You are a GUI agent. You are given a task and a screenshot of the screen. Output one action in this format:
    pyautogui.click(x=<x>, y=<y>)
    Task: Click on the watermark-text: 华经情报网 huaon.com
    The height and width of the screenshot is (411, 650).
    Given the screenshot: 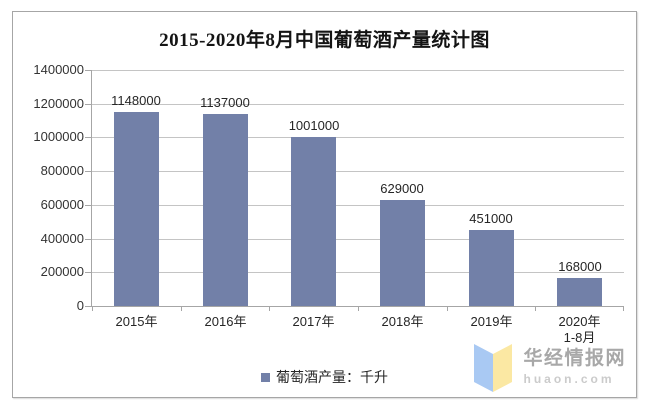 What is the action you would take?
    pyautogui.click(x=574, y=367)
    